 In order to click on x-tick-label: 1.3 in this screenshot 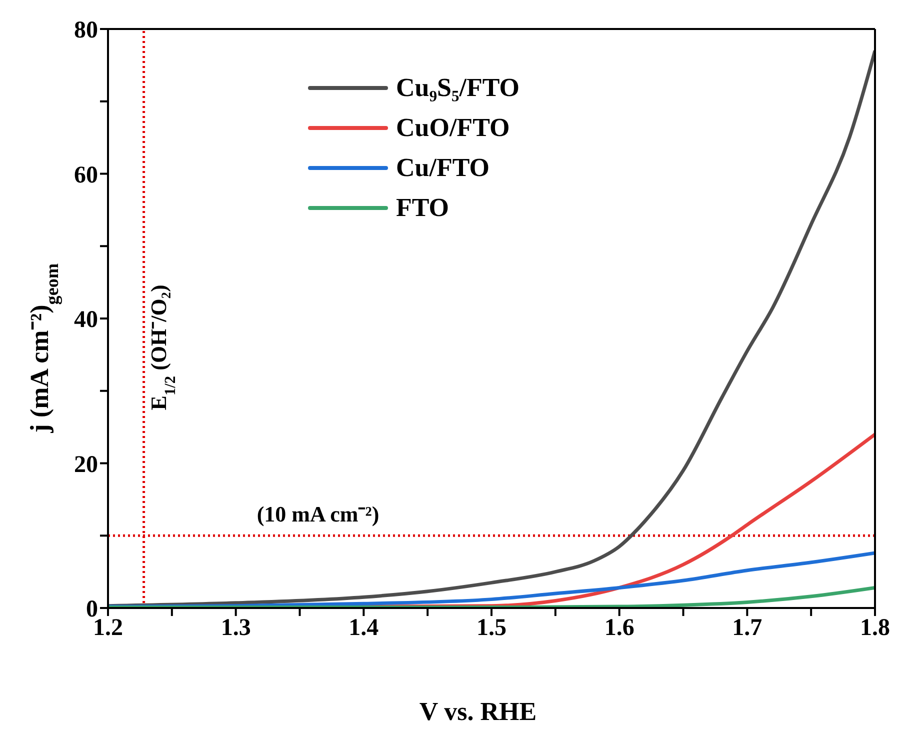, I will do `click(235, 628)`.